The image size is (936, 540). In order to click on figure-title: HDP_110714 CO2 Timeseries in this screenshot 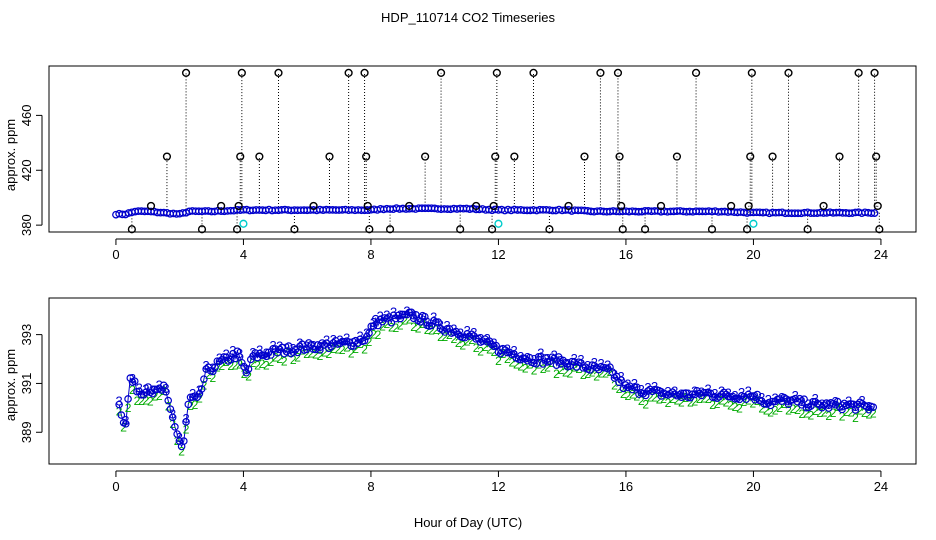, I will do `click(468, 17)`.